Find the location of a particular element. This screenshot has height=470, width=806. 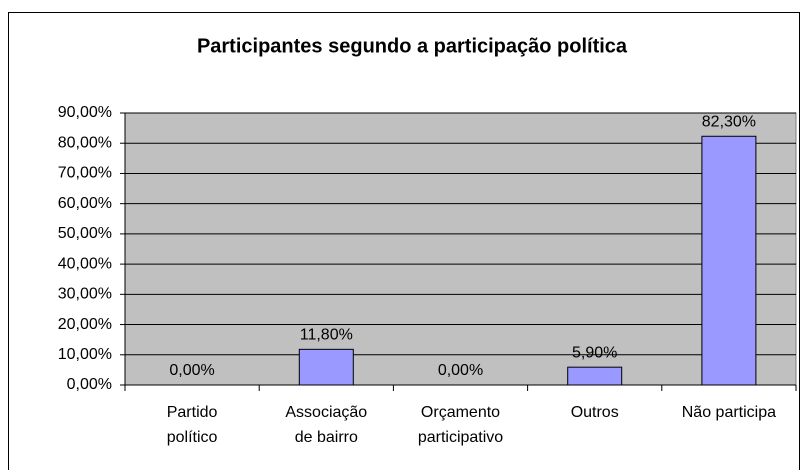

y-tick-label: 30,00% is located at coordinates (85, 294).